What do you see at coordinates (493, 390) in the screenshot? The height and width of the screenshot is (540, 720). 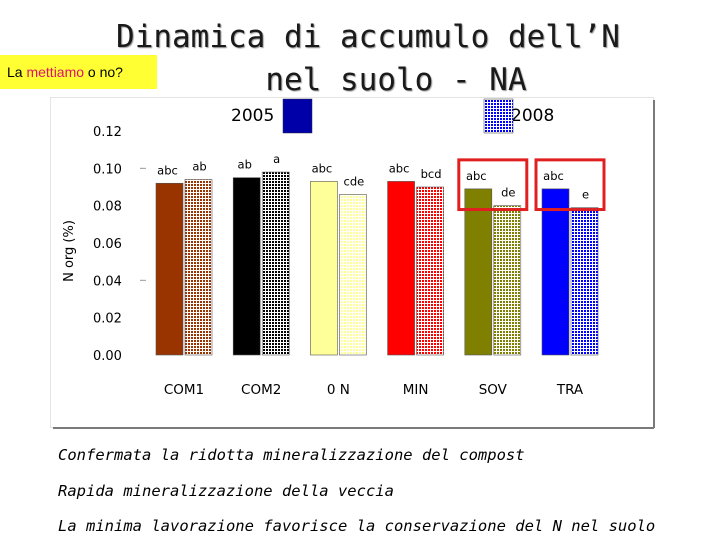 I see `category-label: SOV` at bounding box center [493, 390].